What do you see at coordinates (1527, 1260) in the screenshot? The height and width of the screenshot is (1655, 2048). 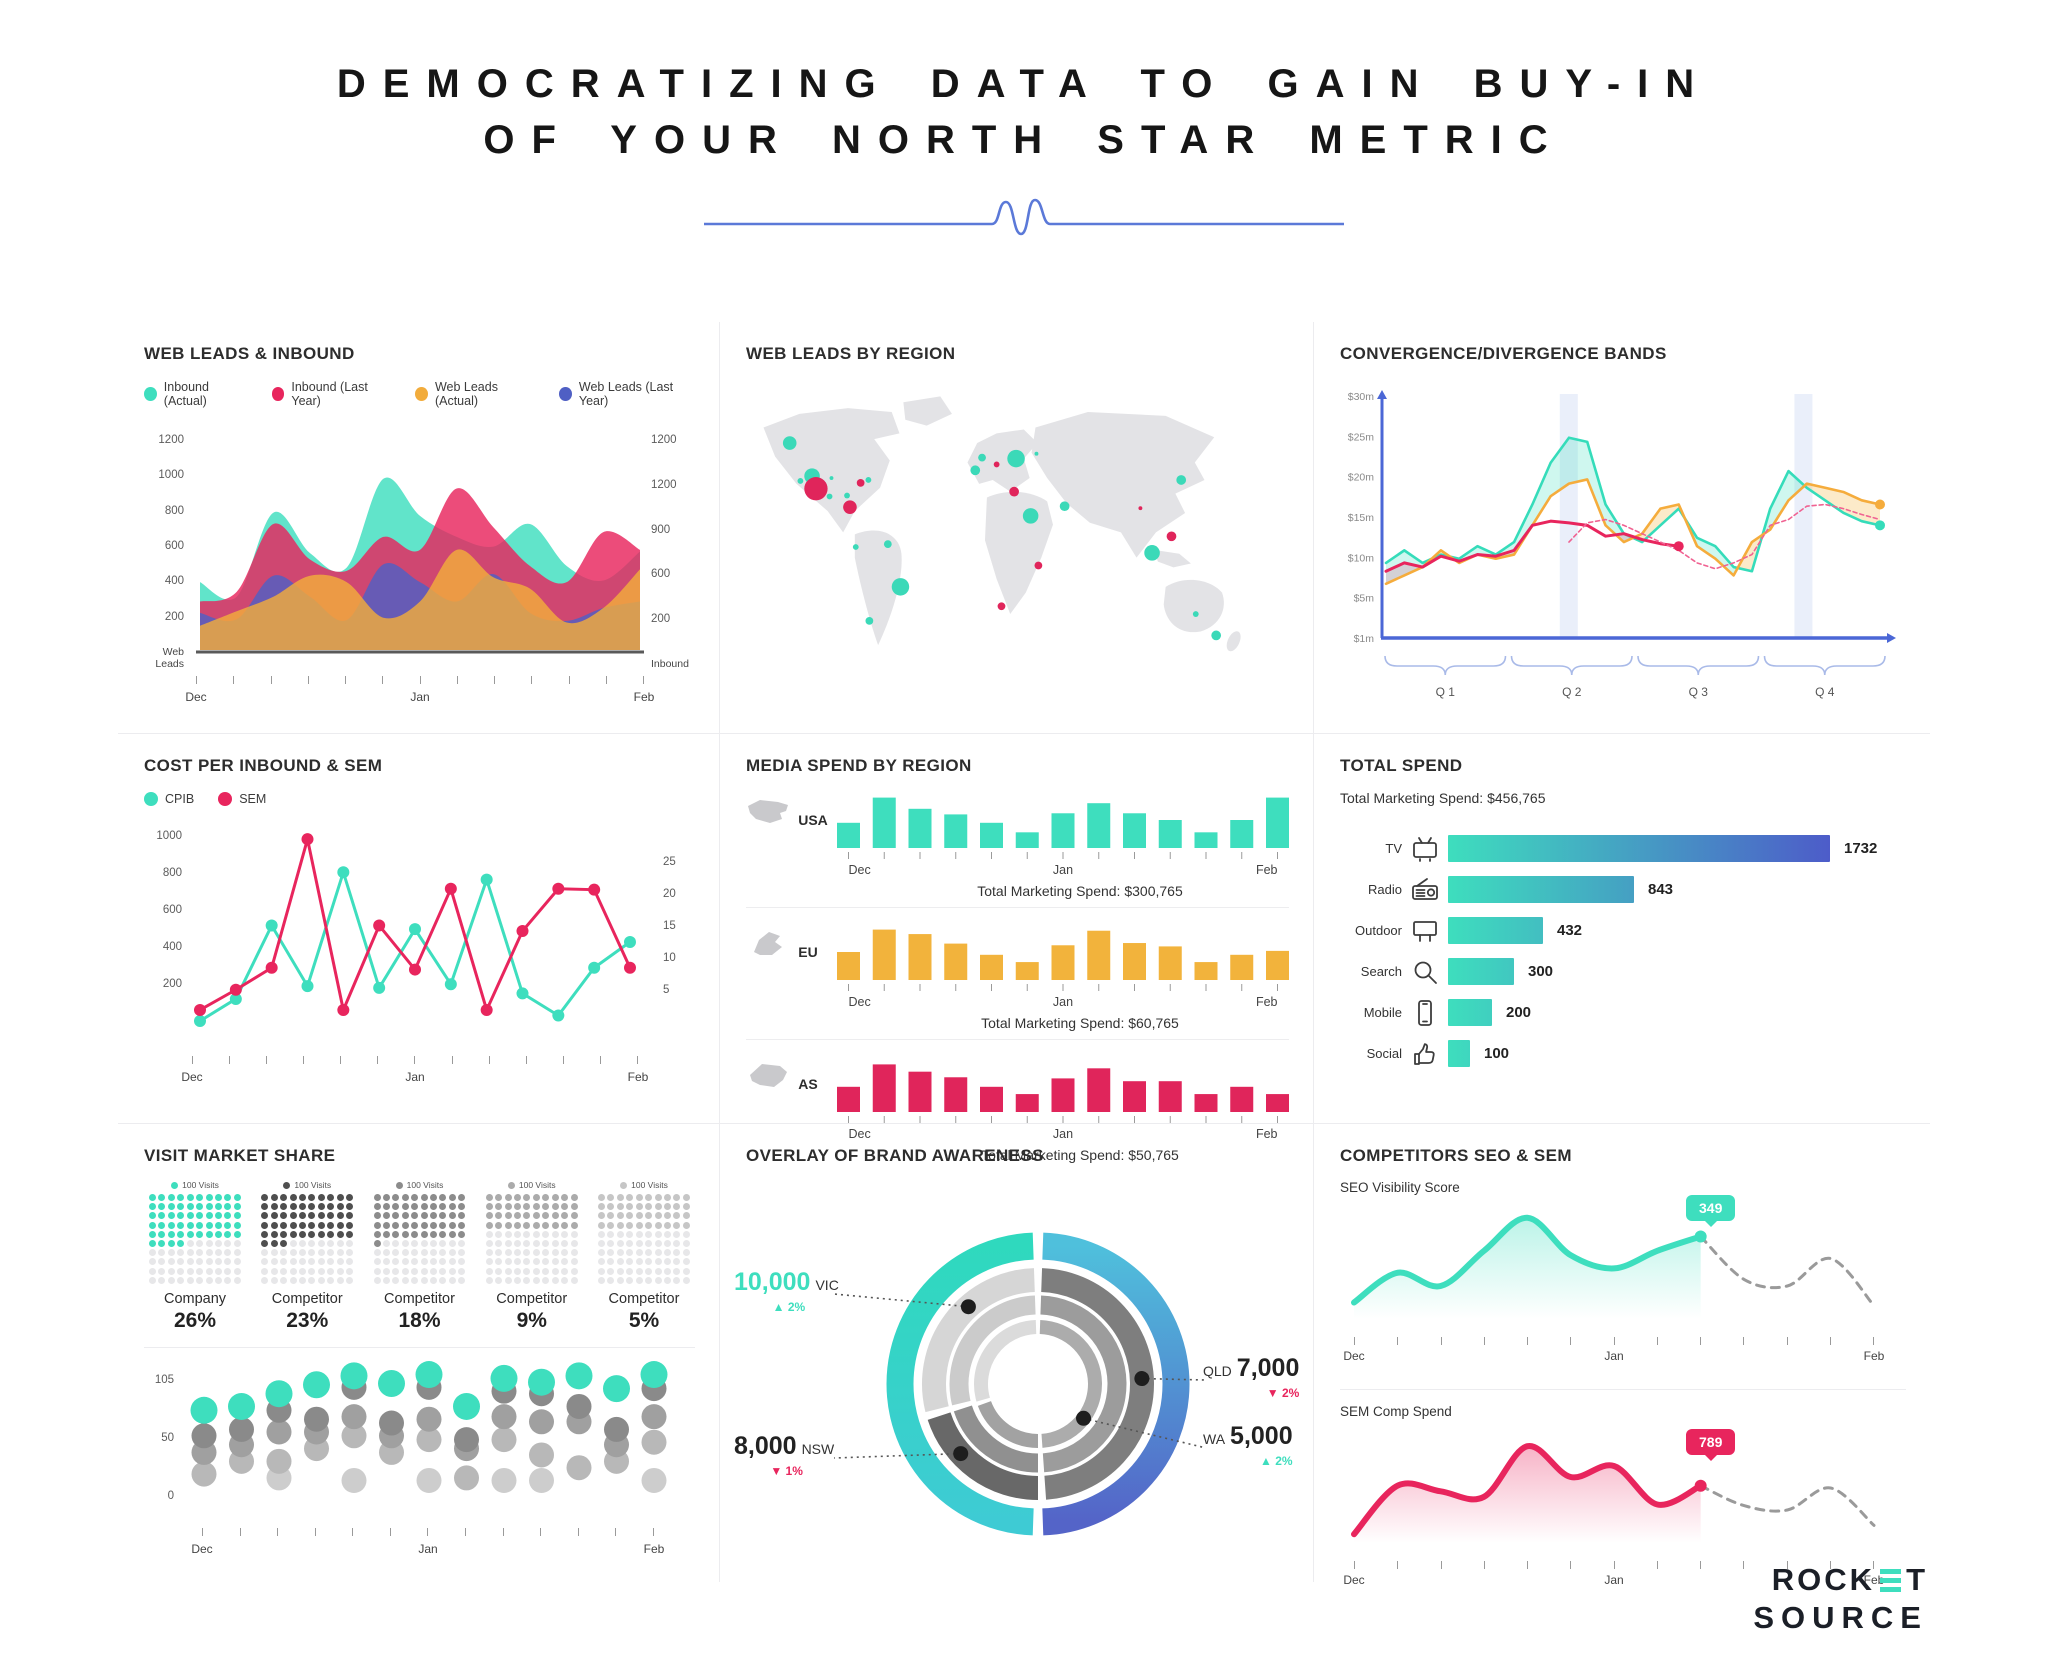 I see `smooth-line` at bounding box center [1527, 1260].